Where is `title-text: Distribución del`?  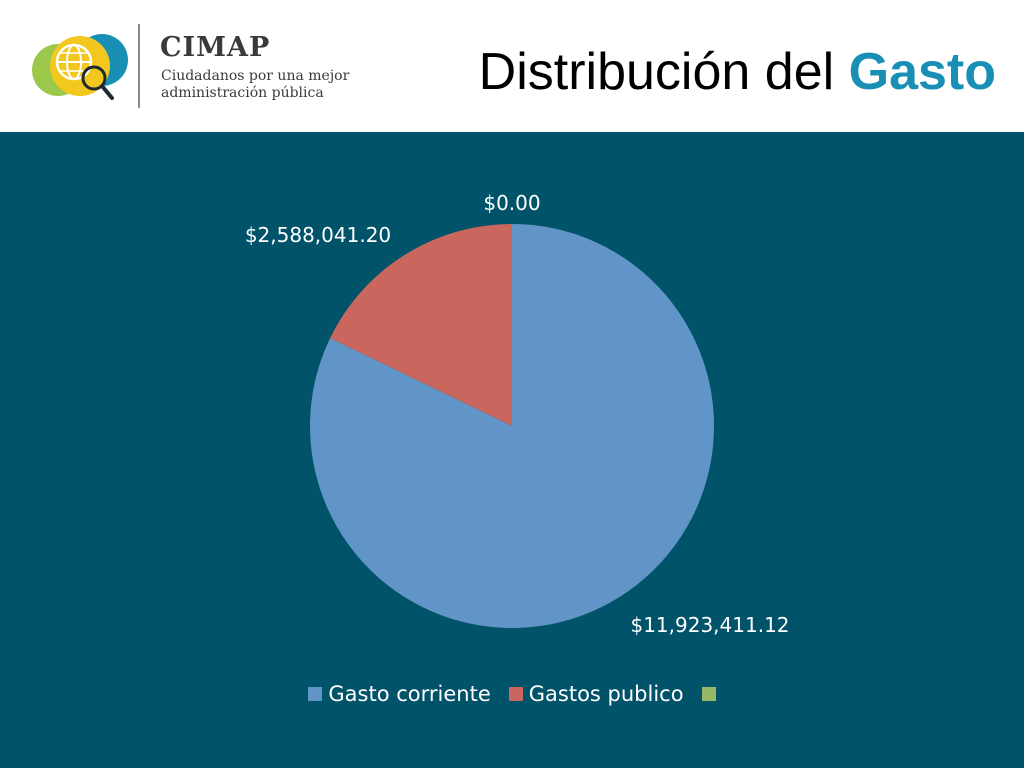
title-text: Distribución del is located at coordinates (663, 72).